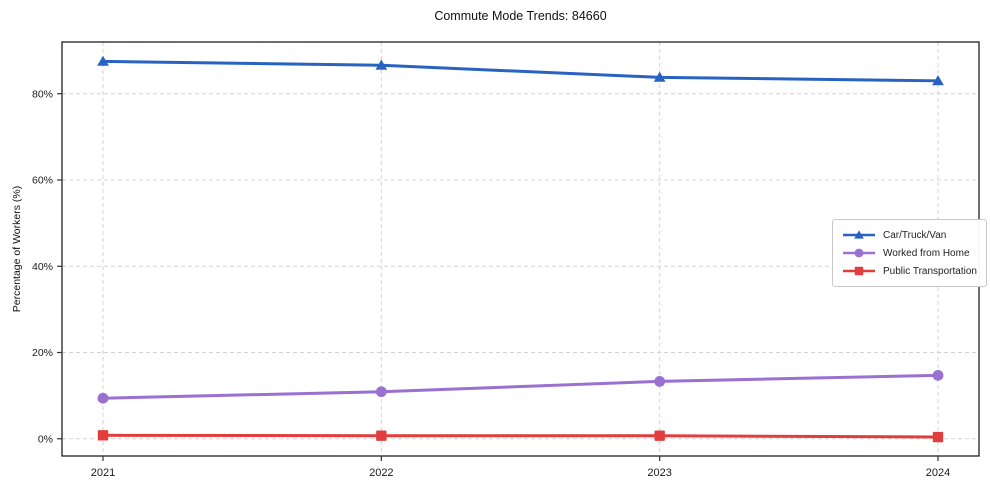 The width and height of the screenshot is (990, 490). I want to click on data-point-car-truck-van-2021, so click(103, 60).